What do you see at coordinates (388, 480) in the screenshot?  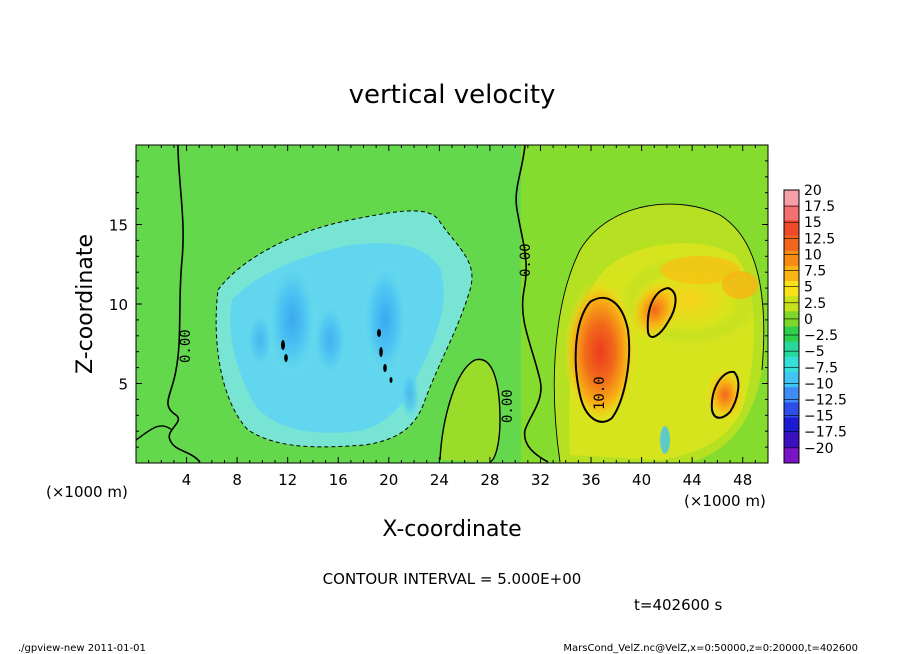 I see `x-tick-label: 20` at bounding box center [388, 480].